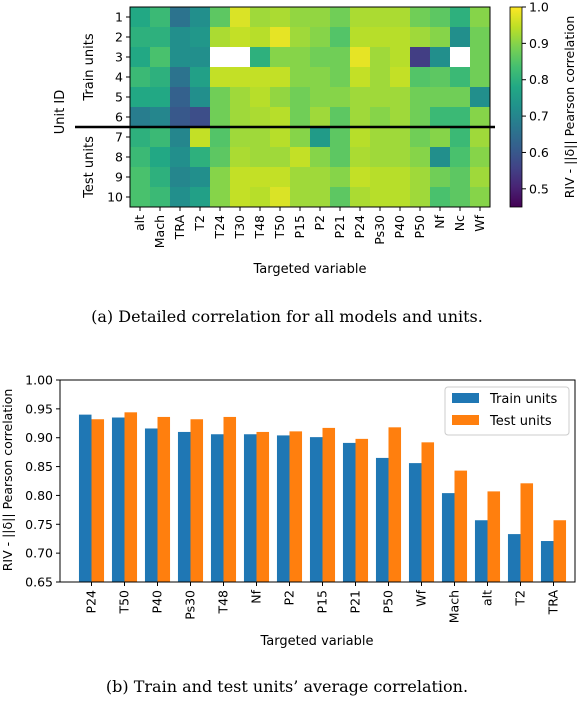 The width and height of the screenshot is (580, 705). What do you see at coordinates (190, 605) in the screenshot?
I see `bar-x-tick-label: Ps30` at bounding box center [190, 605].